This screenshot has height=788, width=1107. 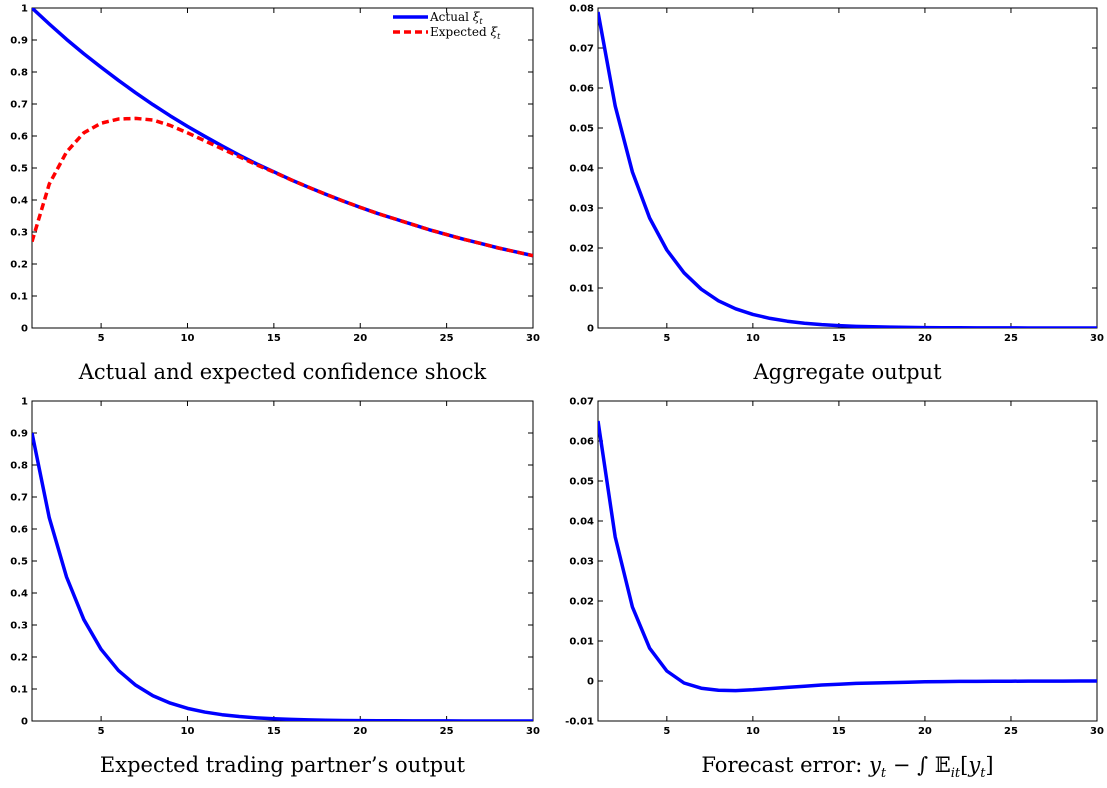 What do you see at coordinates (282, 372) in the screenshot?
I see `panel-caption: Actual and expected confidence shock` at bounding box center [282, 372].